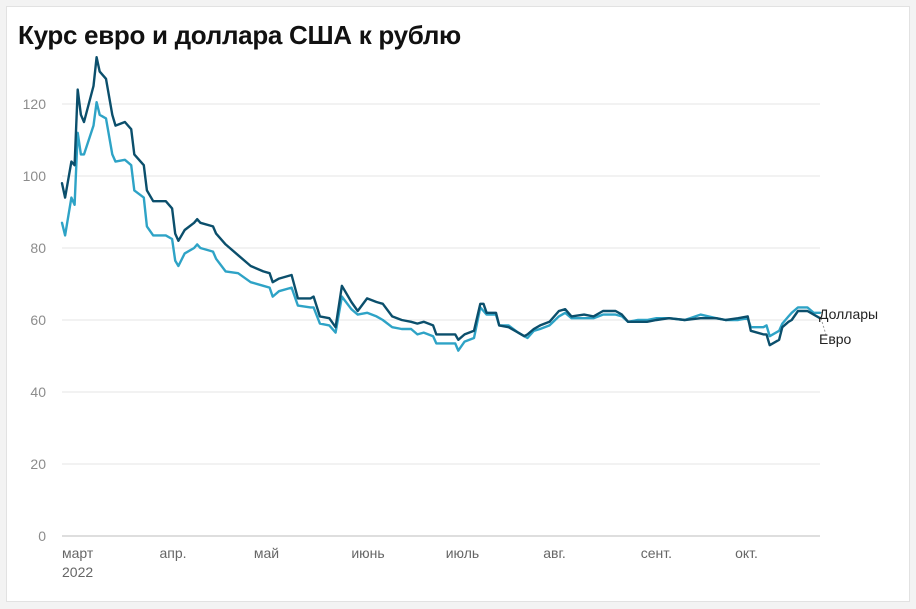 The width and height of the screenshot is (916, 609). What do you see at coordinates (239, 35) in the screenshot?
I see `chart-title: Курс евро и доллара США к рублю` at bounding box center [239, 35].